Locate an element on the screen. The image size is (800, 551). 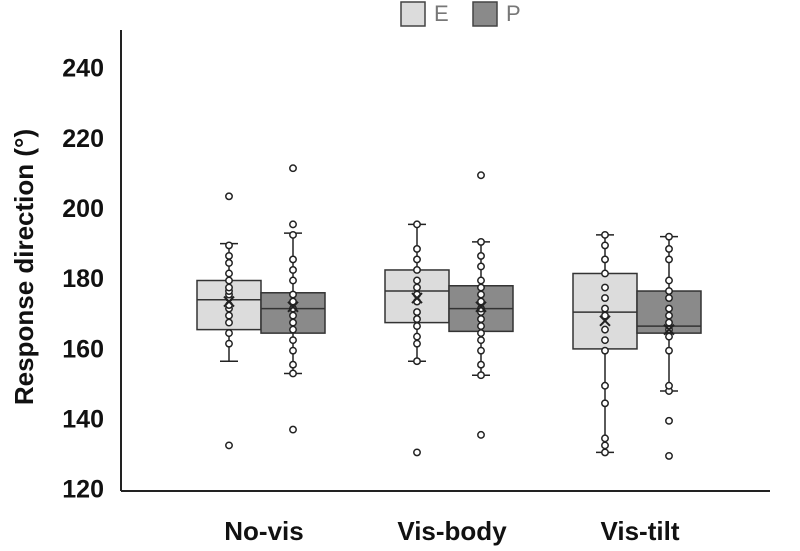
box-p-vis-body is located at coordinates (481, 305).